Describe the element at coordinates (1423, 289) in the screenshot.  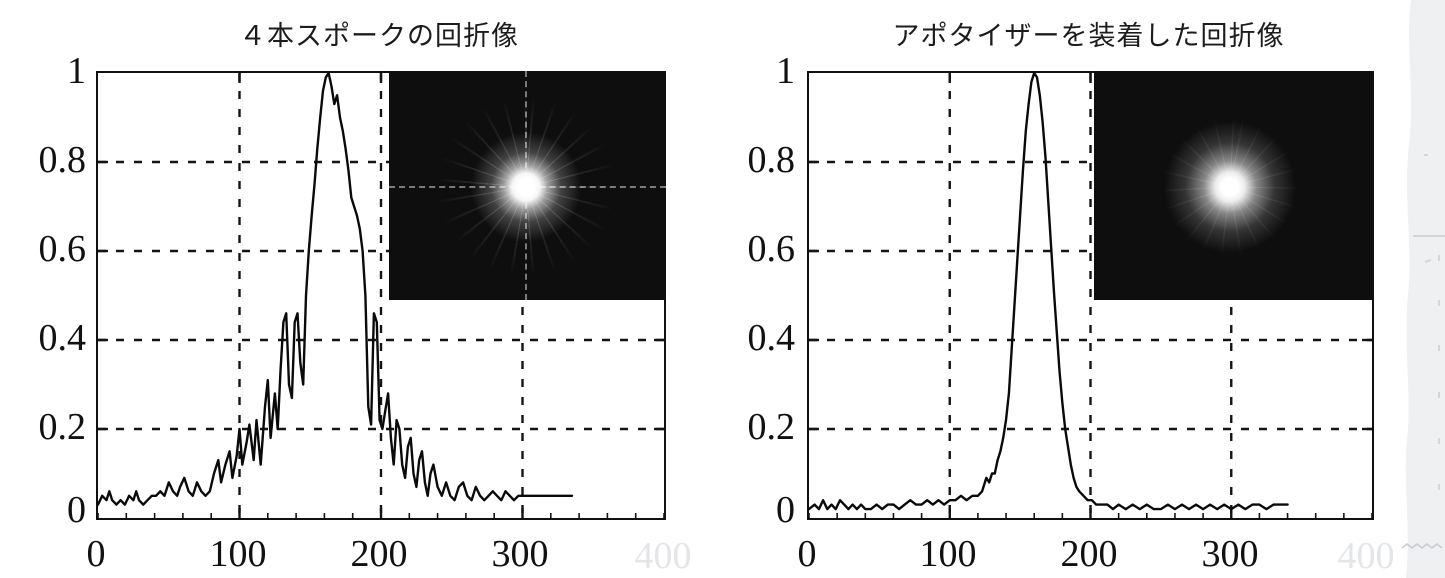
I see `scan-edge-artifact` at that location.